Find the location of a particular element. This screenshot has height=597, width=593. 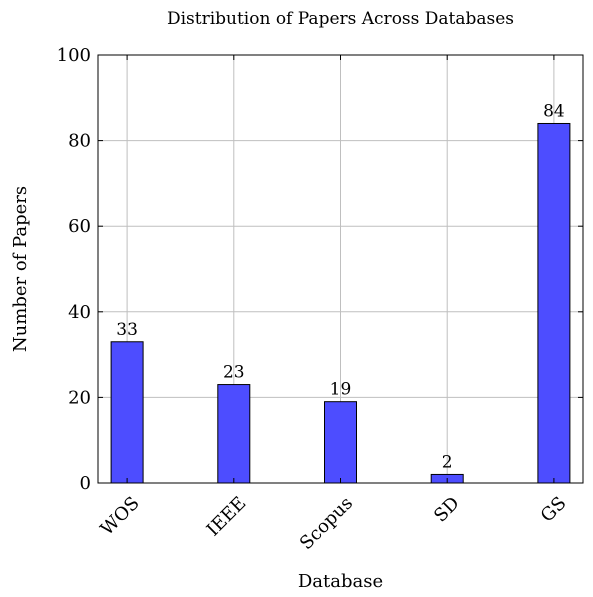

y-tick-label: 80 is located at coordinates (79, 141).